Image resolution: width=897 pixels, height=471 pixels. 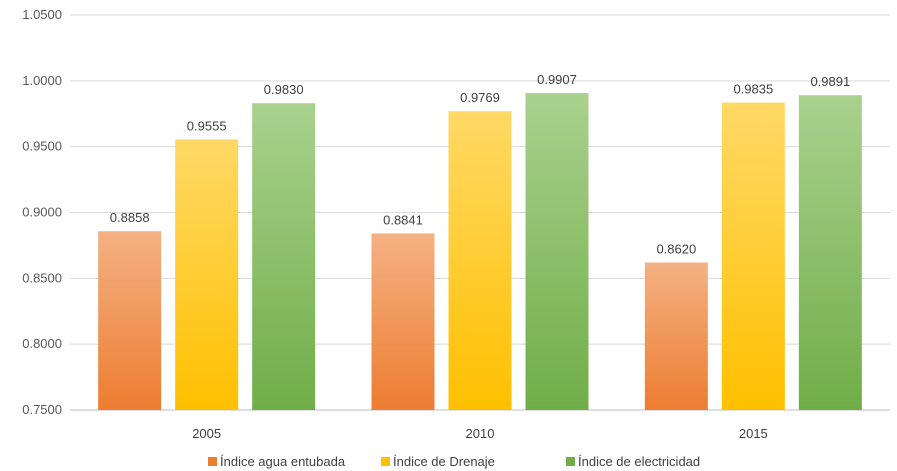 I want to click on y-tick-label: 0.8000, so click(x=42, y=343).